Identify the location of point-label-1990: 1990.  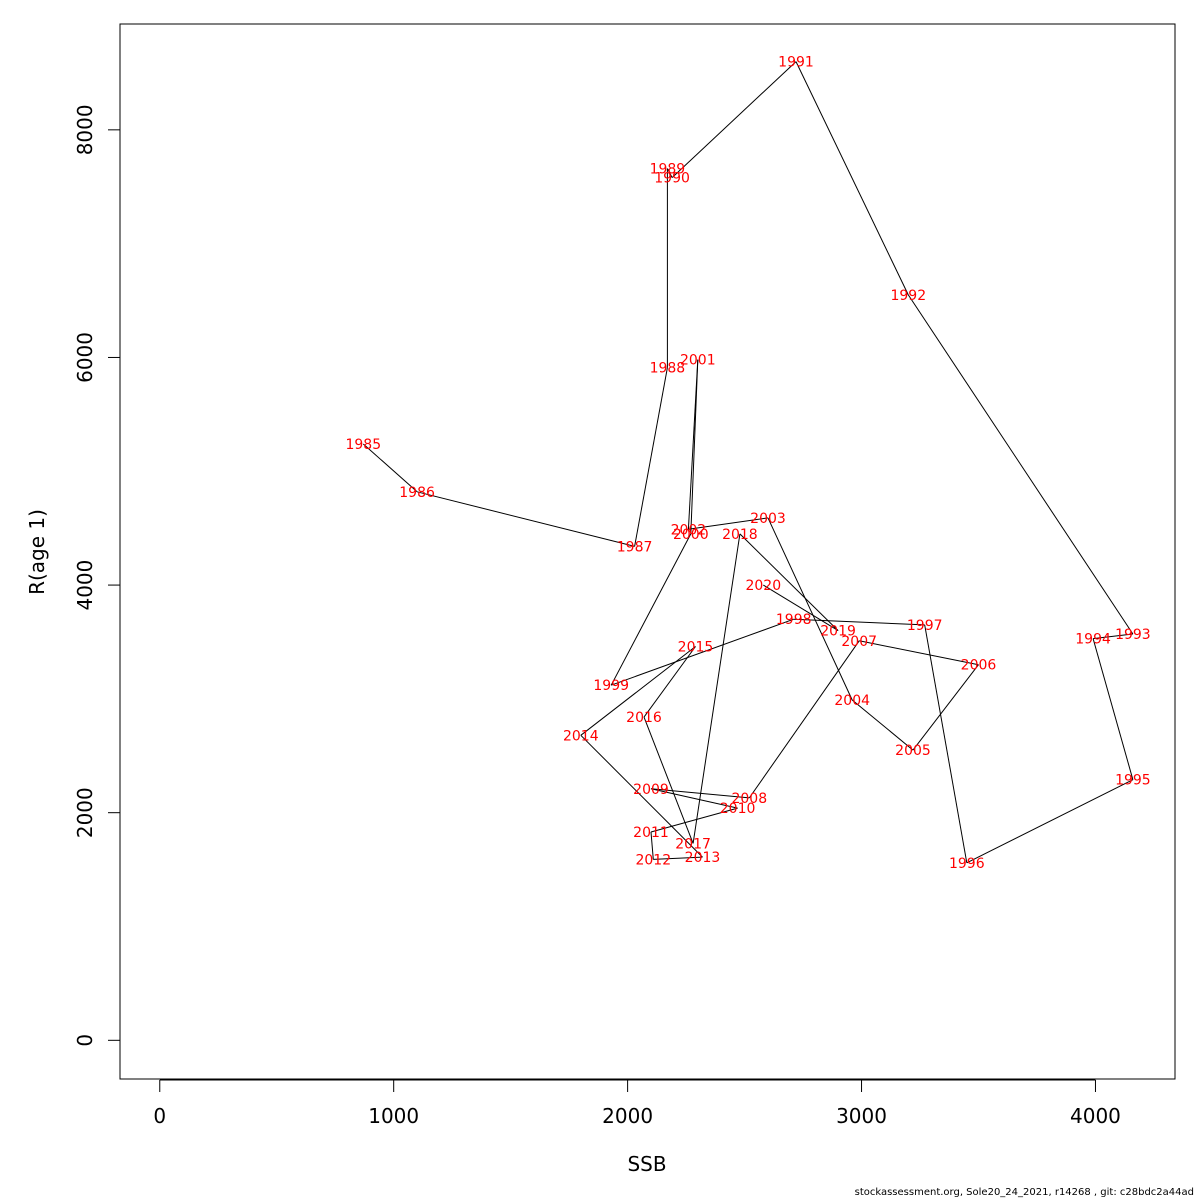
(672, 179).